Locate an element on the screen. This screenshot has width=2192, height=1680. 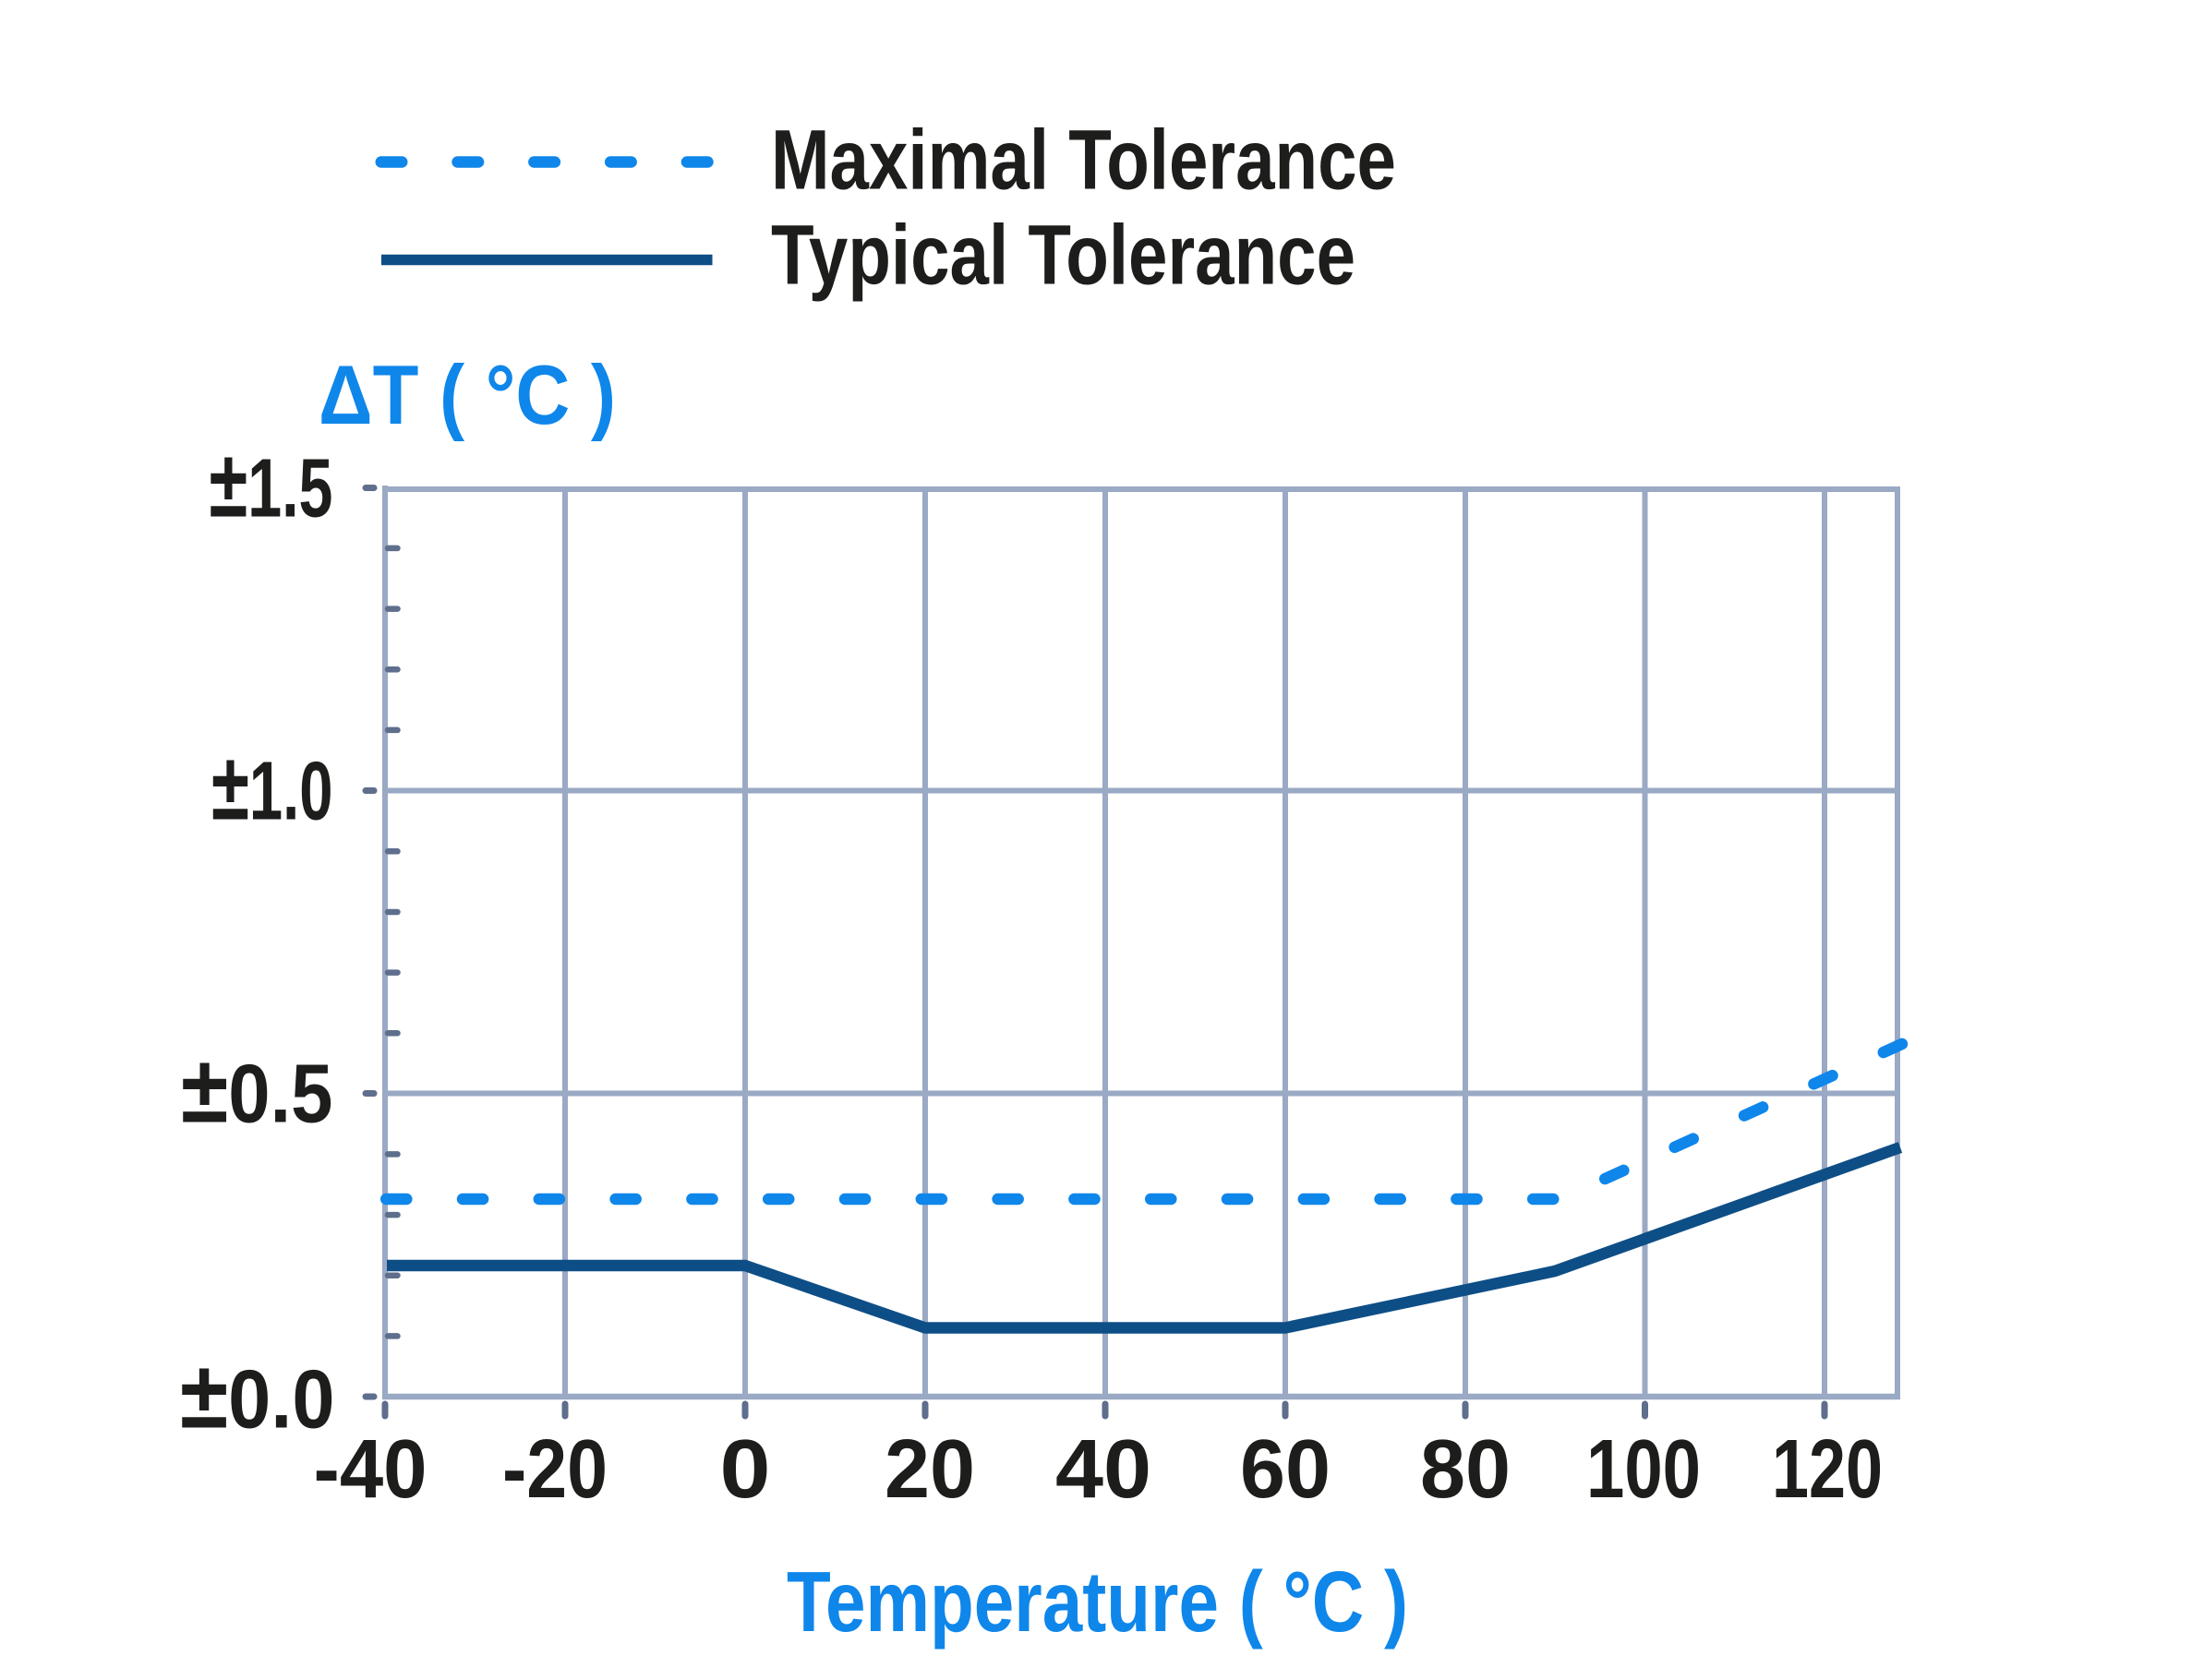
svg-text: -40 is located at coordinates (371, 1469).